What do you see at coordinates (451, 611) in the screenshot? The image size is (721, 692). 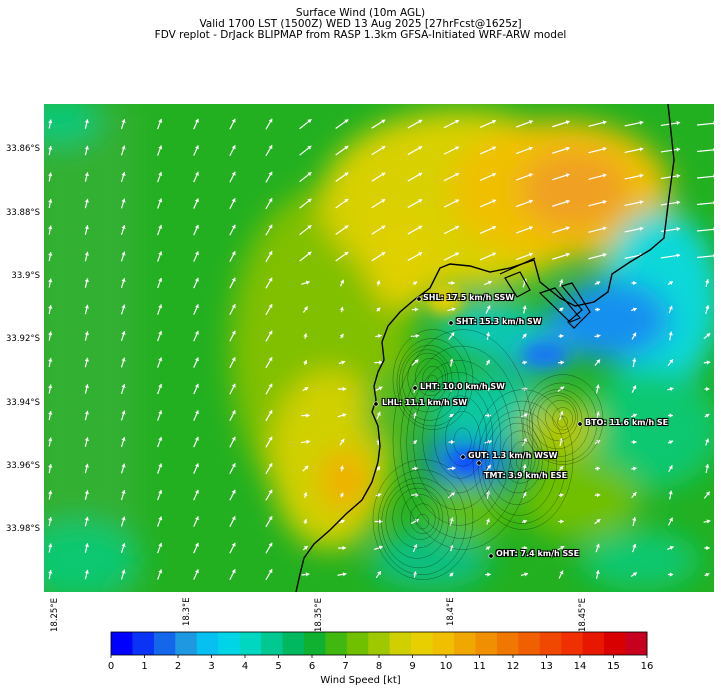 I see `lon-label: 18.4°E` at bounding box center [451, 611].